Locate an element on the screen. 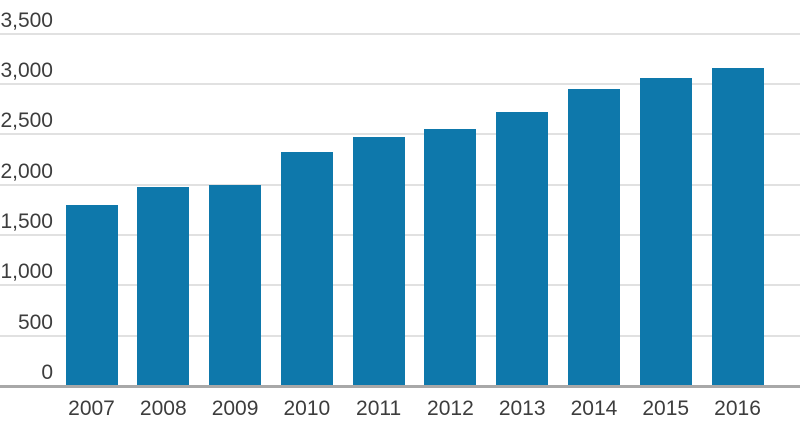 The height and width of the screenshot is (432, 800). y-tick-label-3000: 3,000 is located at coordinates (26, 70).